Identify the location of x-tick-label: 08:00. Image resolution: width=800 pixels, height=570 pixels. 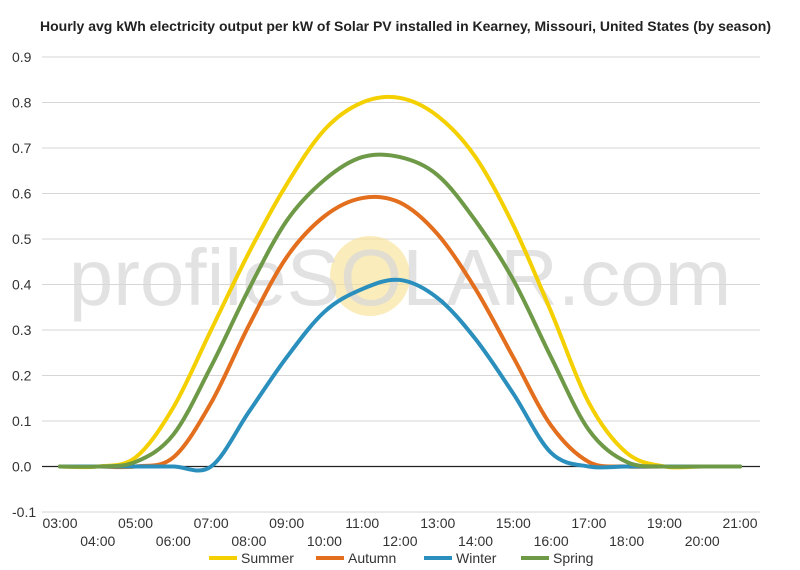
(248, 541).